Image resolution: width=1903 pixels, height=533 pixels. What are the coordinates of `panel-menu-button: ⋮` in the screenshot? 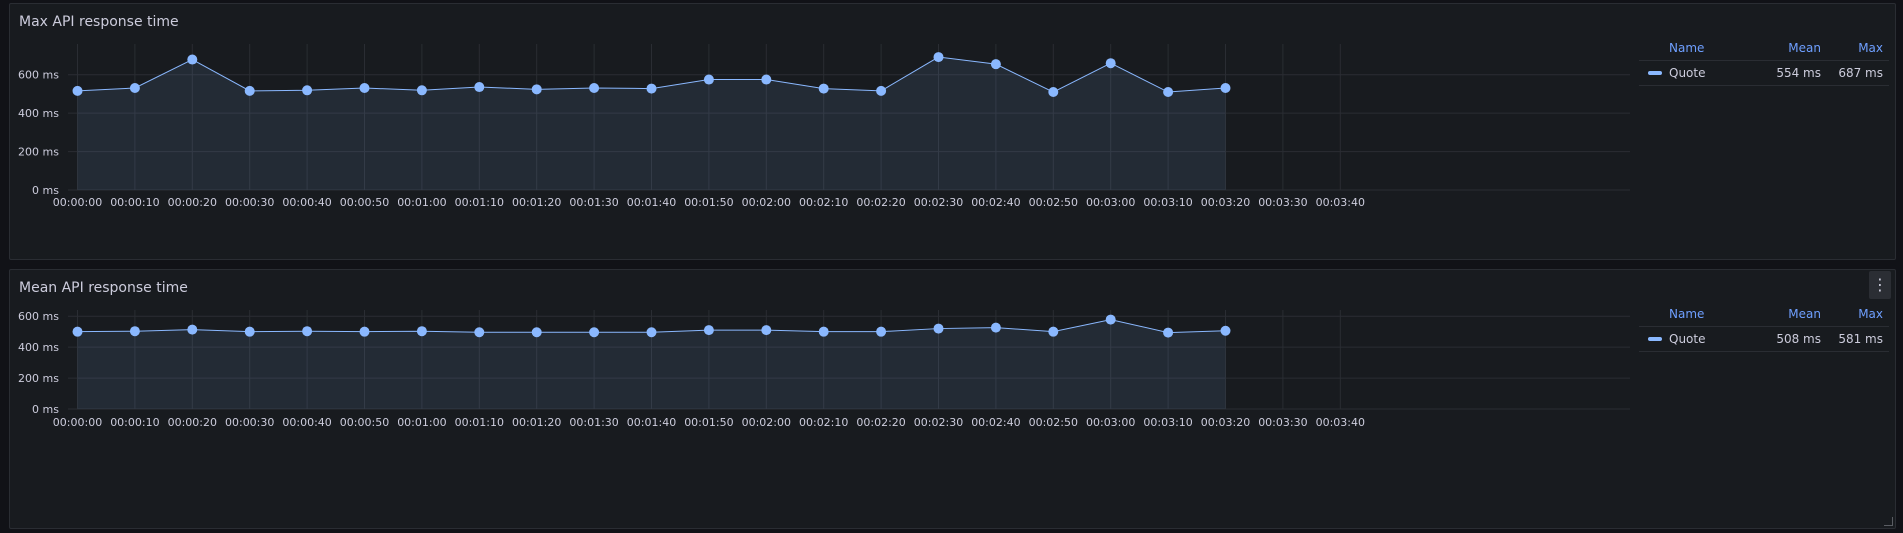 It's located at (1880, 285).